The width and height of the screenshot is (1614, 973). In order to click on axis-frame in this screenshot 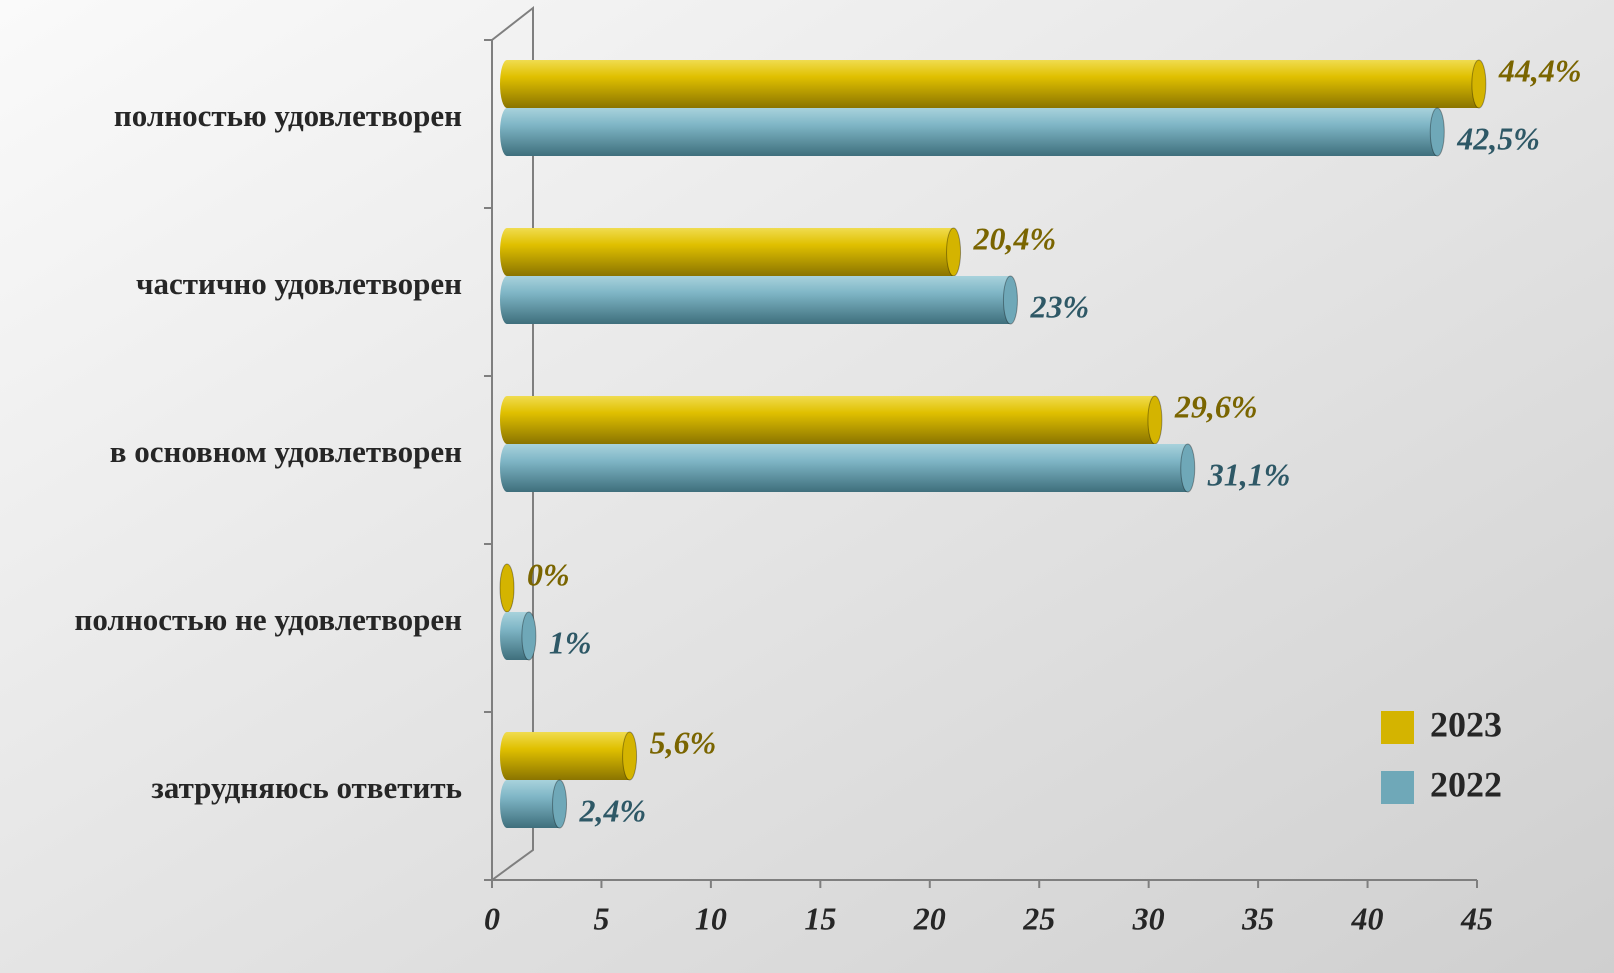, I will do `click(512, 443)`.